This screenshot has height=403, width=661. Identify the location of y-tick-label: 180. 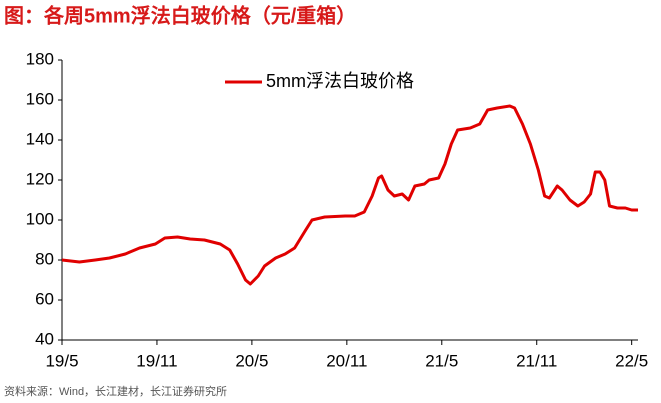
(40, 58).